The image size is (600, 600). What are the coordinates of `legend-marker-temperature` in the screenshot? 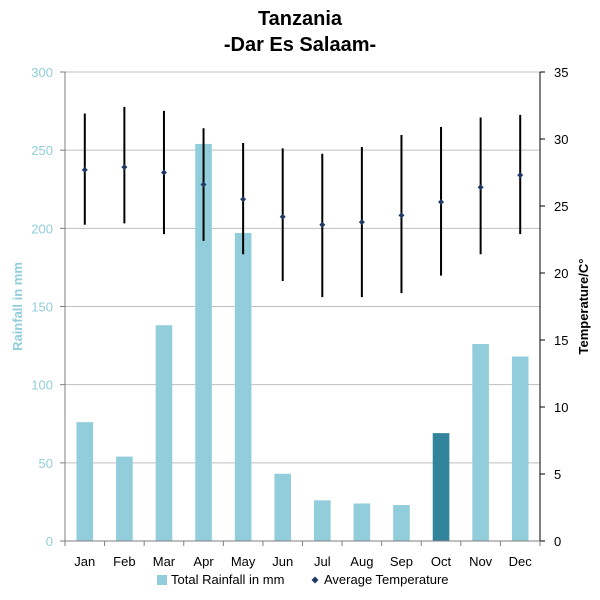 It's located at (315, 580).